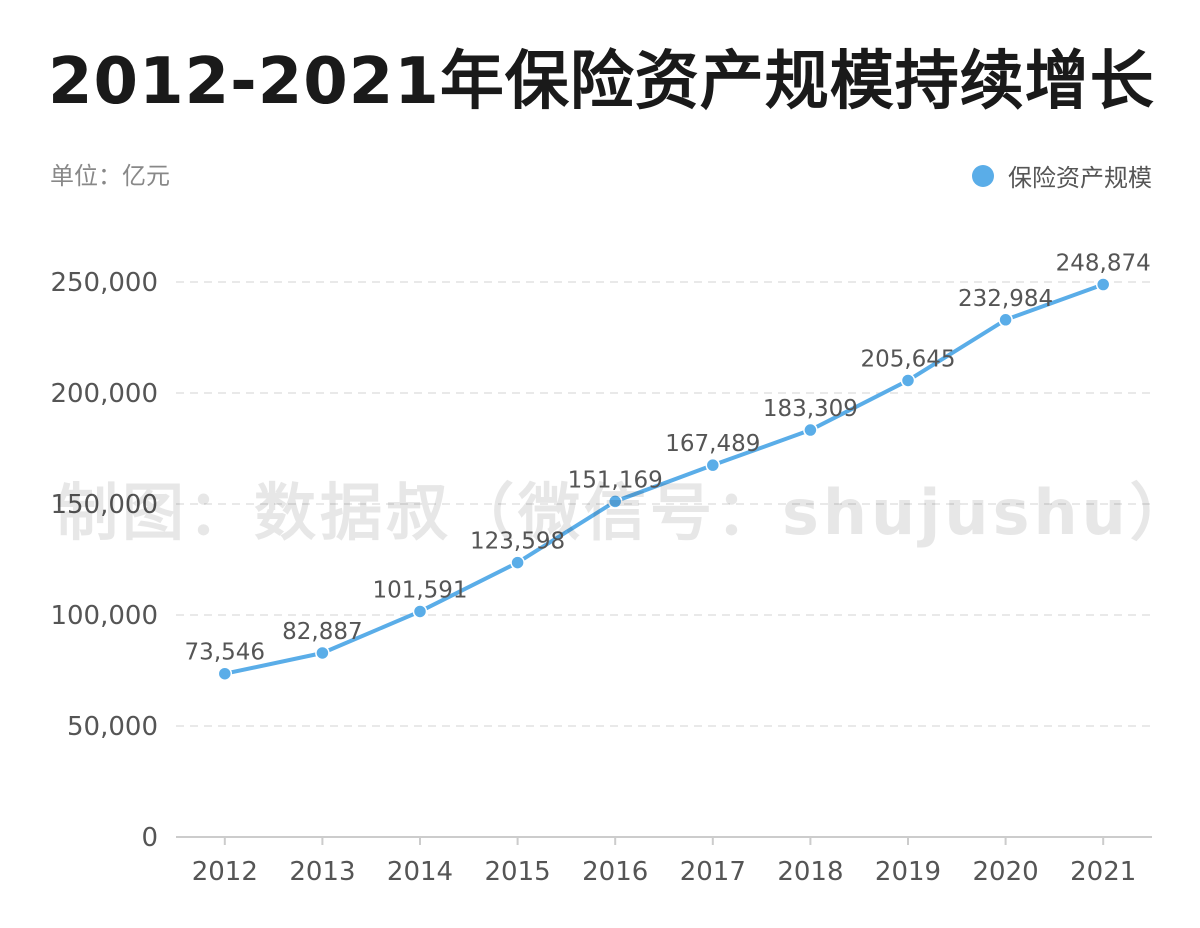 The image size is (1200, 928). Describe the element at coordinates (810, 409) in the screenshot. I see `data-label: 183,309` at that location.